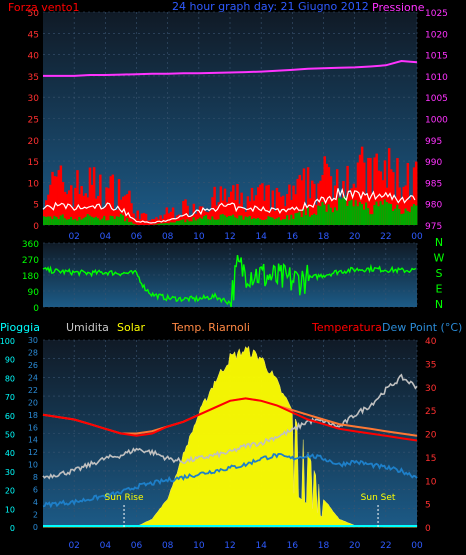 This screenshot has height=555, width=466. Describe the element at coordinates (10, 360) in the screenshot. I see `rain-tick-label: 90` at that location.